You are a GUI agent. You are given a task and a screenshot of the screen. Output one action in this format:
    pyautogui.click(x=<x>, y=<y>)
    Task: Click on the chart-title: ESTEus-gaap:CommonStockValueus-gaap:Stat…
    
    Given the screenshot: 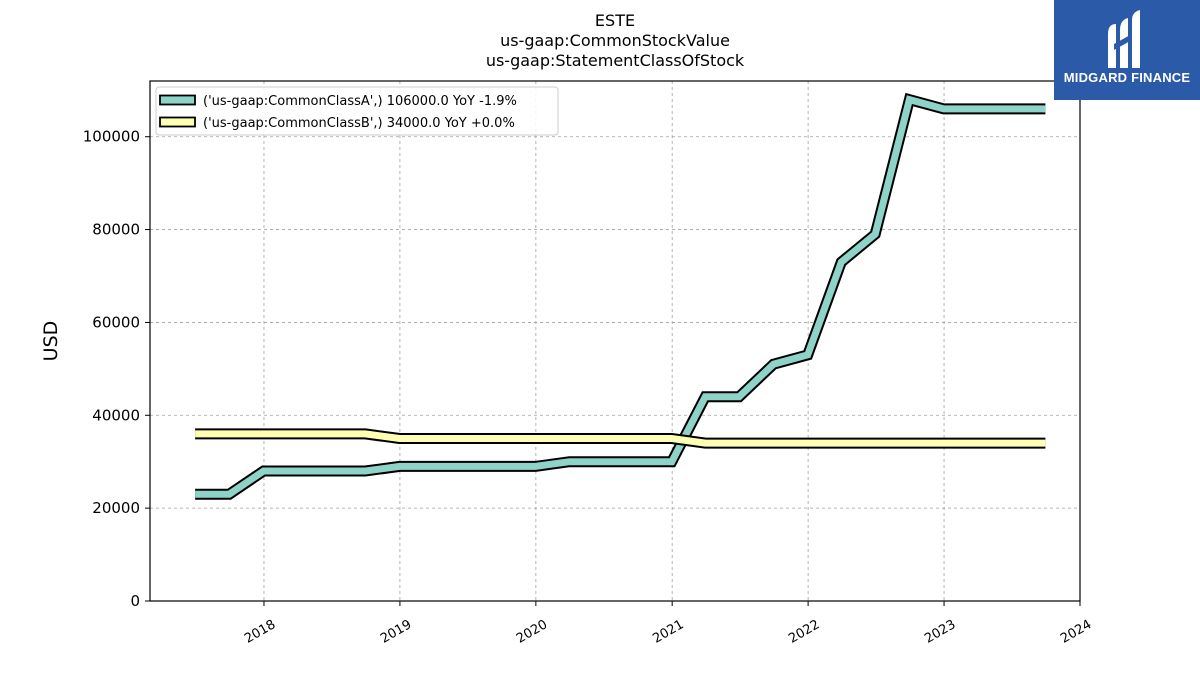 What is the action you would take?
    pyautogui.click(x=615, y=40)
    